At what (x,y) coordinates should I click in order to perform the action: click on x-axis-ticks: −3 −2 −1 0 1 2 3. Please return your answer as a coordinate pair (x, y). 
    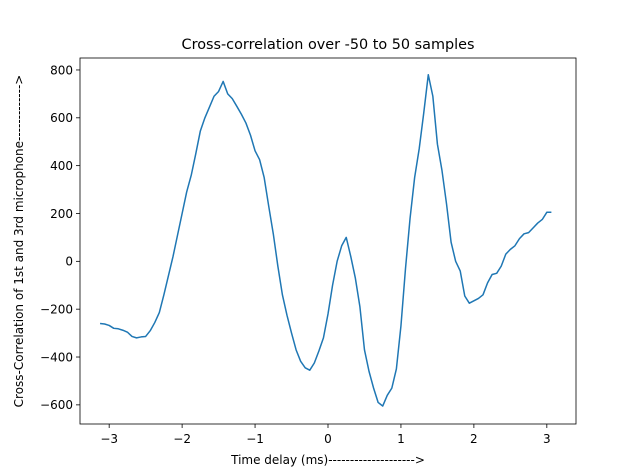
    Looking at the image, I should click on (325, 435).